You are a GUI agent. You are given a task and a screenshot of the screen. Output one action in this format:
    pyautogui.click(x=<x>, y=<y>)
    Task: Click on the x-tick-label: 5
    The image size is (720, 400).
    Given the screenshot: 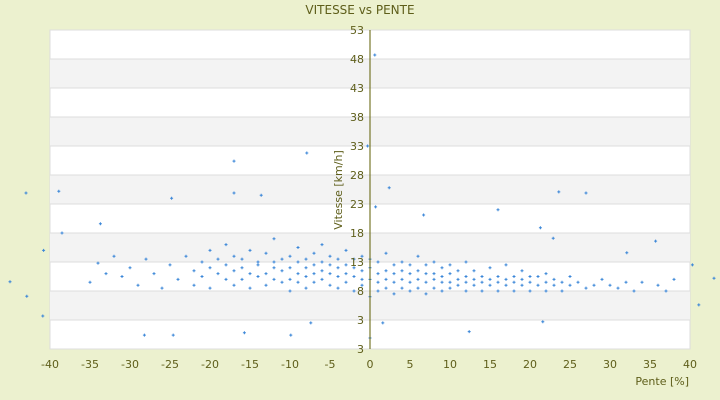 What is the action you would take?
    pyautogui.click(x=410, y=364)
    